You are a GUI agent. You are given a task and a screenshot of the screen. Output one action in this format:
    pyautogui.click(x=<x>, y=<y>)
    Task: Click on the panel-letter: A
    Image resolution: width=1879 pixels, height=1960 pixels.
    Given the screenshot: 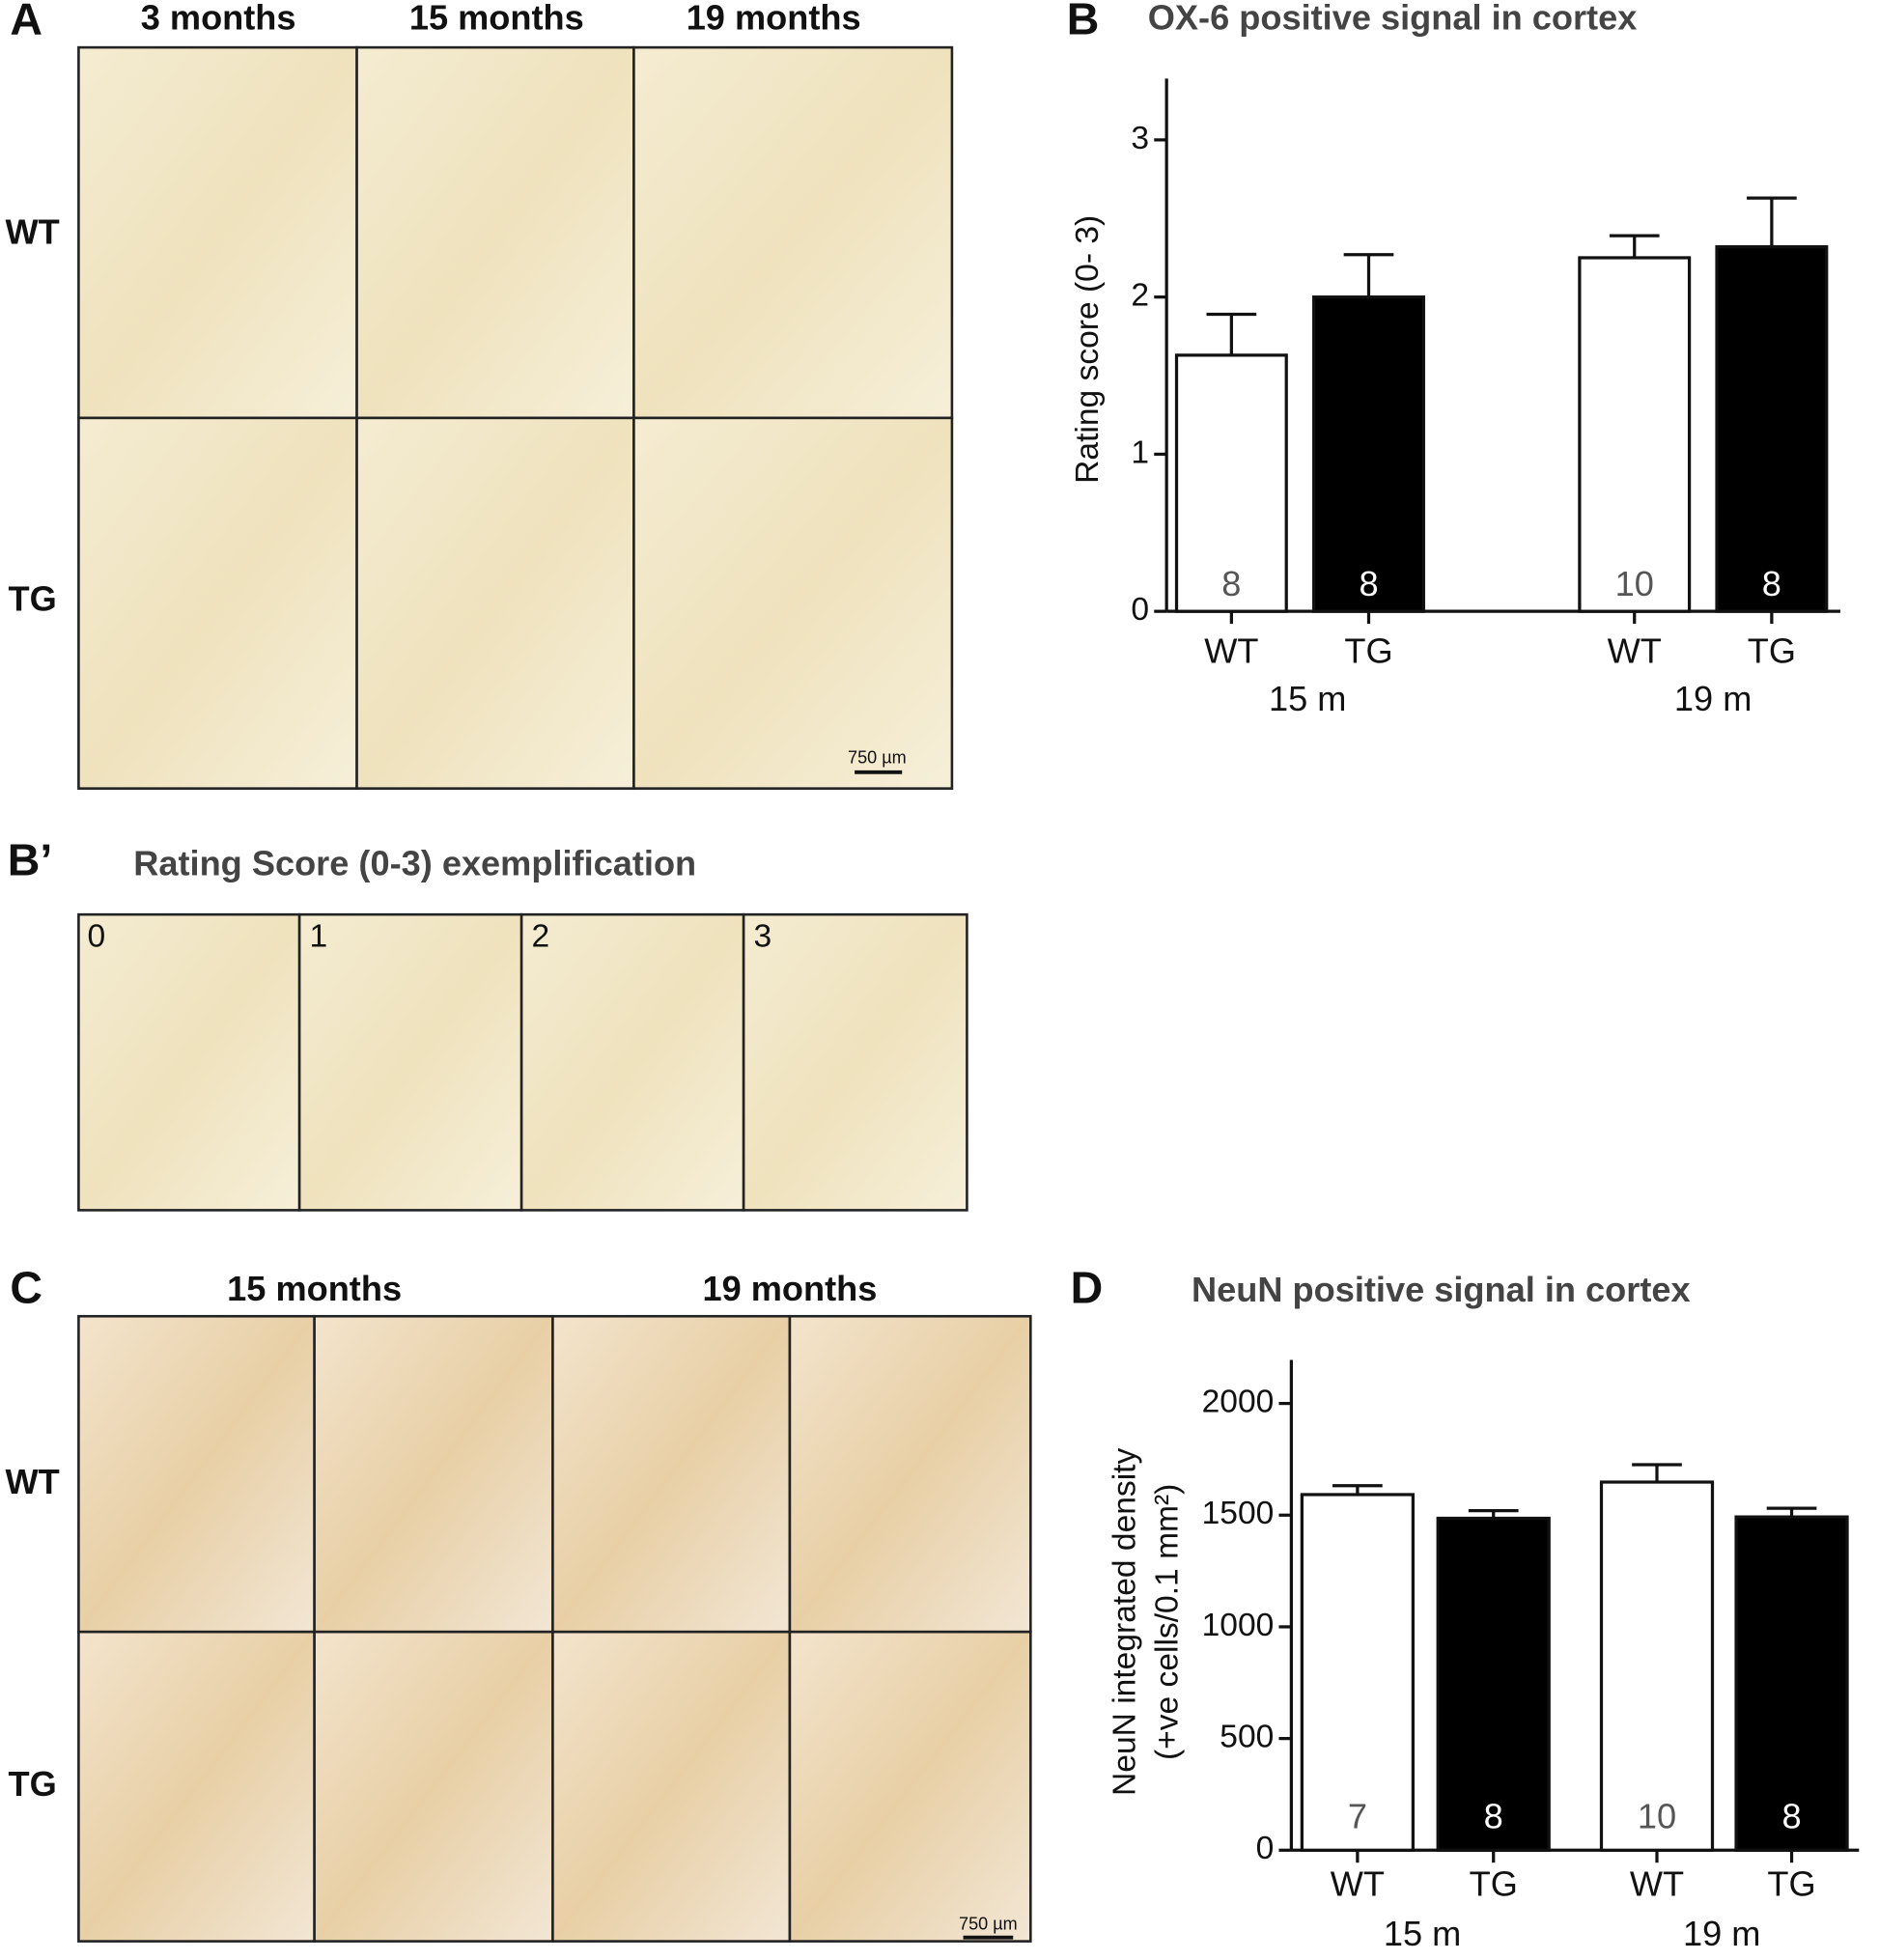 What is the action you would take?
    pyautogui.click(x=26, y=22)
    